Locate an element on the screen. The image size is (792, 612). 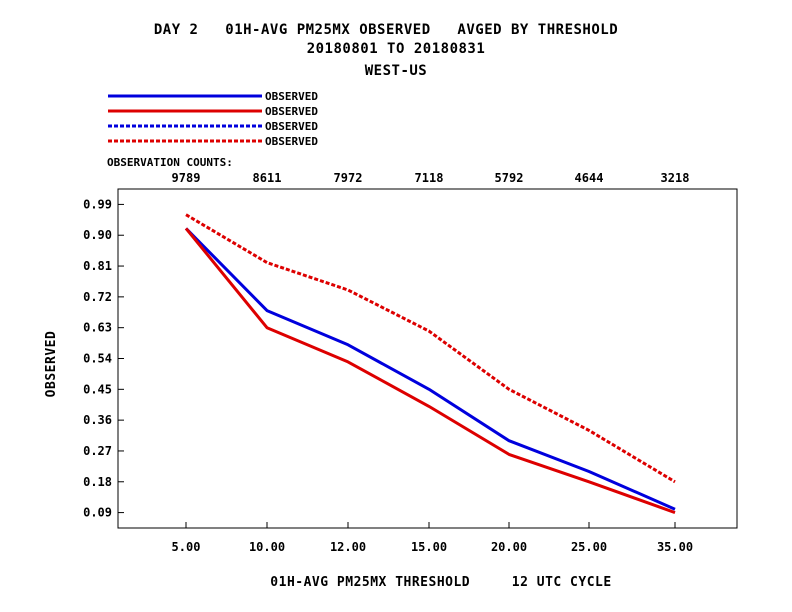
chart-title-line-3: WEST-US is located at coordinates (396, 71).